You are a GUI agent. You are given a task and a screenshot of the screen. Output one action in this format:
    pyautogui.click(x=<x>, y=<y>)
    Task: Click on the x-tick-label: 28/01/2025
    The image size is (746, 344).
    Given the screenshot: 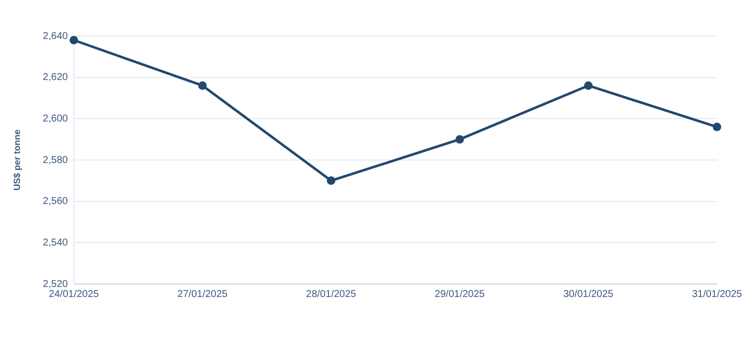 What is the action you would take?
    pyautogui.click(x=331, y=294)
    